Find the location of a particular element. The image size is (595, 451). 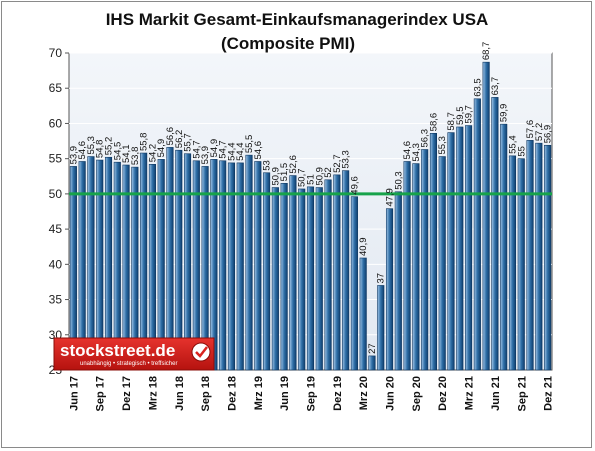

data-label: 47,9 is located at coordinates (390, 197).